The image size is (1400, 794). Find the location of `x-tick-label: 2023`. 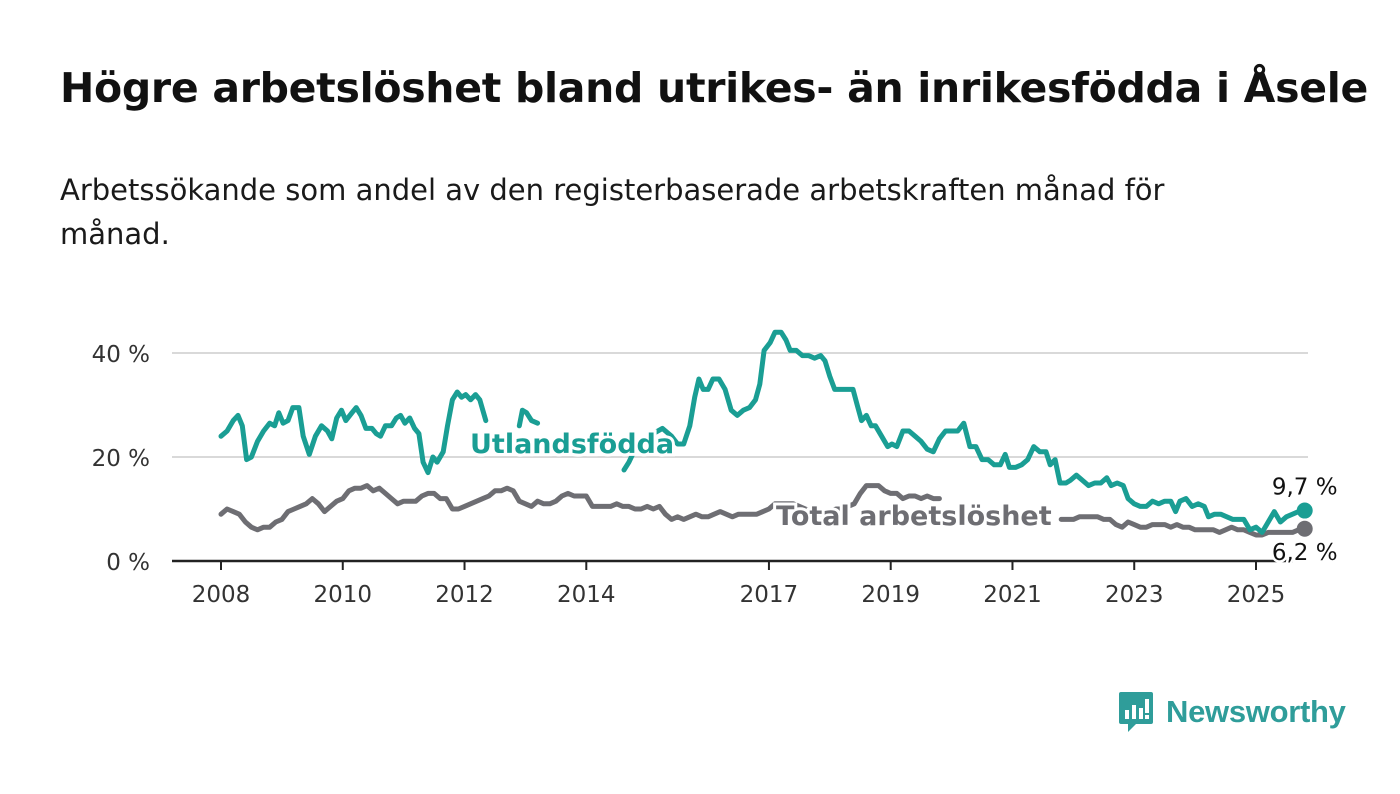

x-tick-label: 2023 is located at coordinates (1134, 595).